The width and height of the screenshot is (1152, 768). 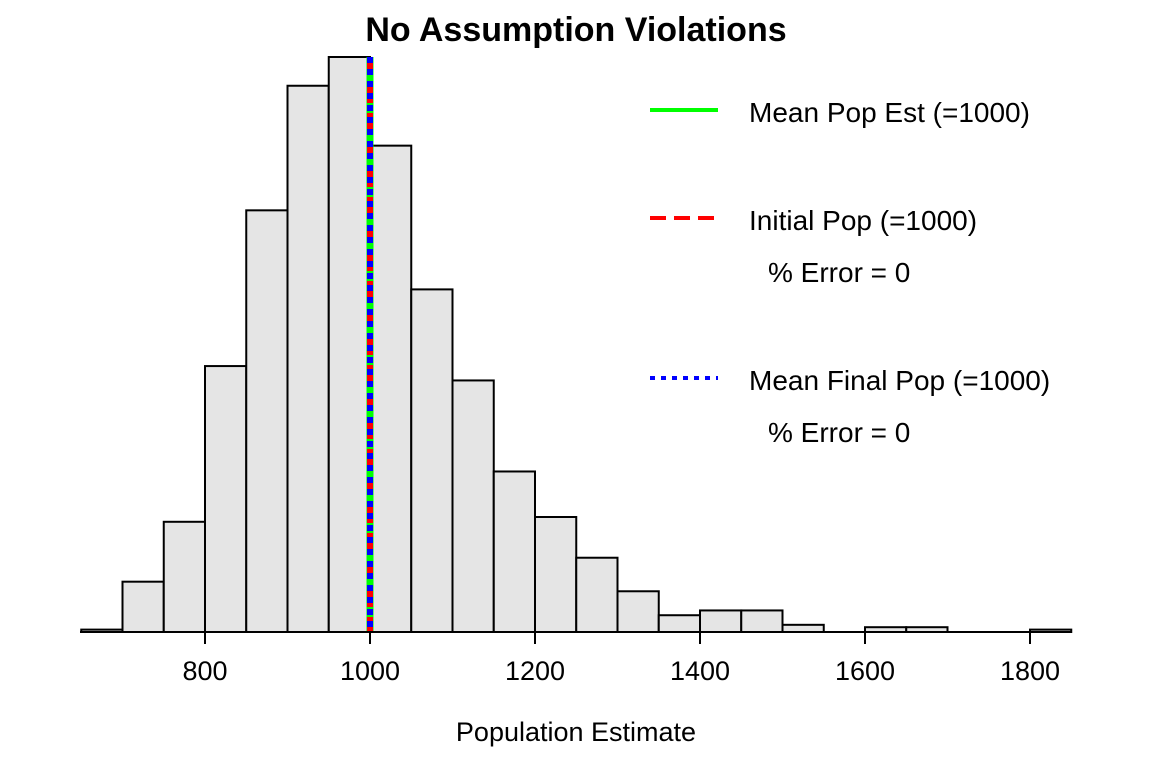 What do you see at coordinates (576, 732) in the screenshot?
I see `x-axis-label: Population Estimate` at bounding box center [576, 732].